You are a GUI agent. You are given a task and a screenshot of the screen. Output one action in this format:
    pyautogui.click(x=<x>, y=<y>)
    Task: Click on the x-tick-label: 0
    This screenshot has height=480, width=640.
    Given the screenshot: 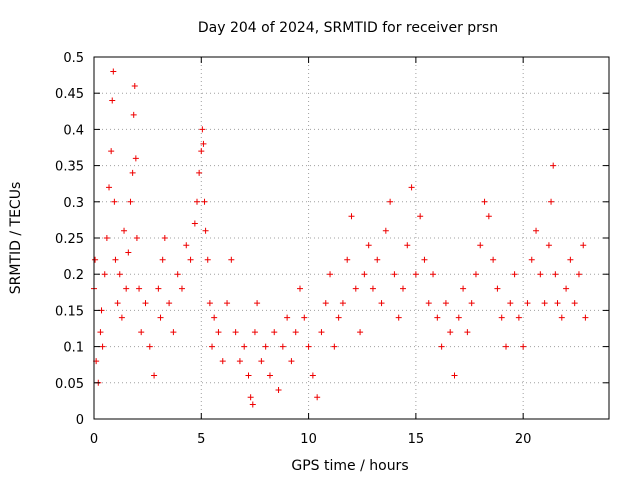 What is the action you would take?
    pyautogui.click(x=94, y=439)
    